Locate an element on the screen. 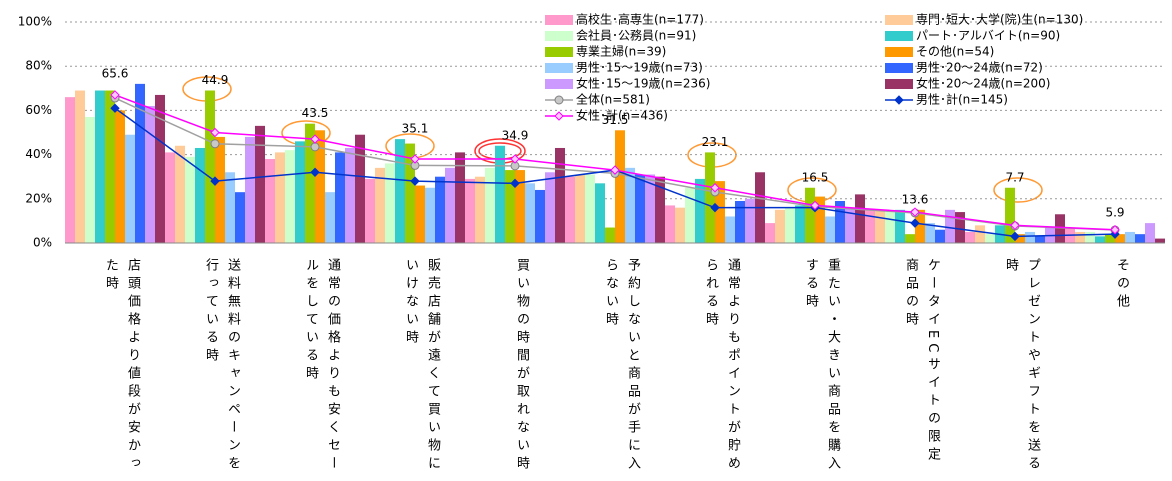 The height and width of the screenshot is (481, 1172). legend-label: 高校生･高専生(n=177) is located at coordinates (640, 19).